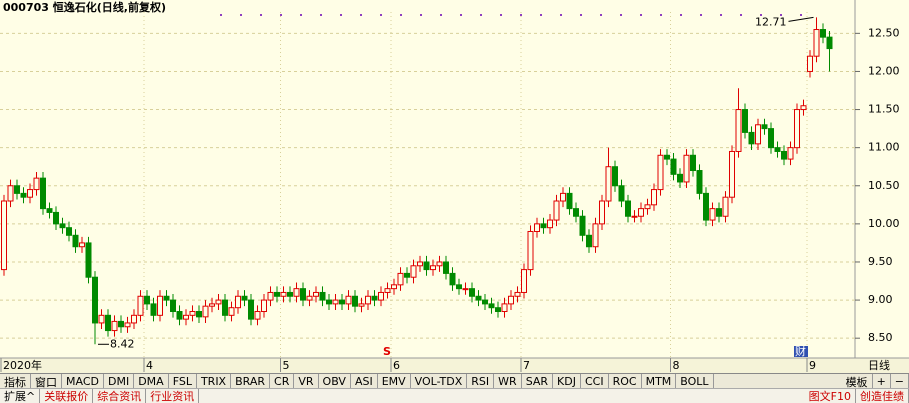 This screenshot has height=403, width=909. I want to click on tab: KDJ, so click(567, 381).